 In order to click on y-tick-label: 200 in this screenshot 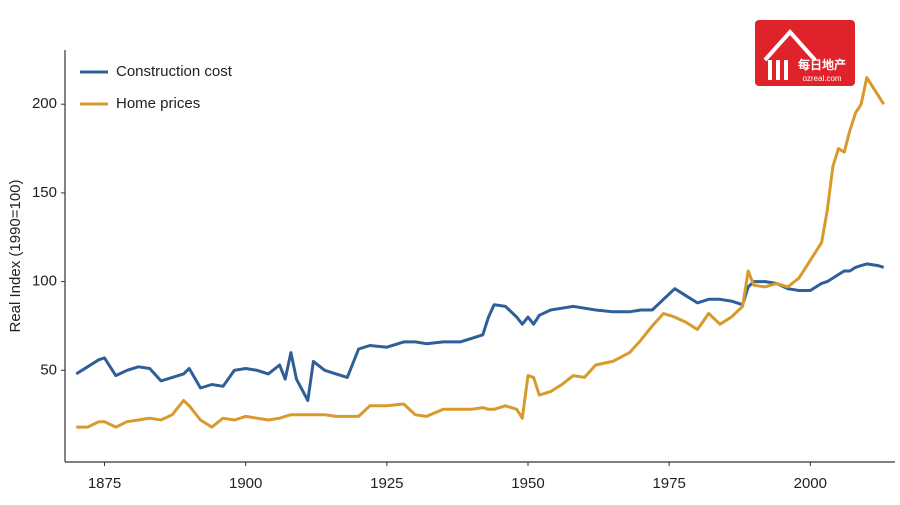, I will do `click(44, 103)`.